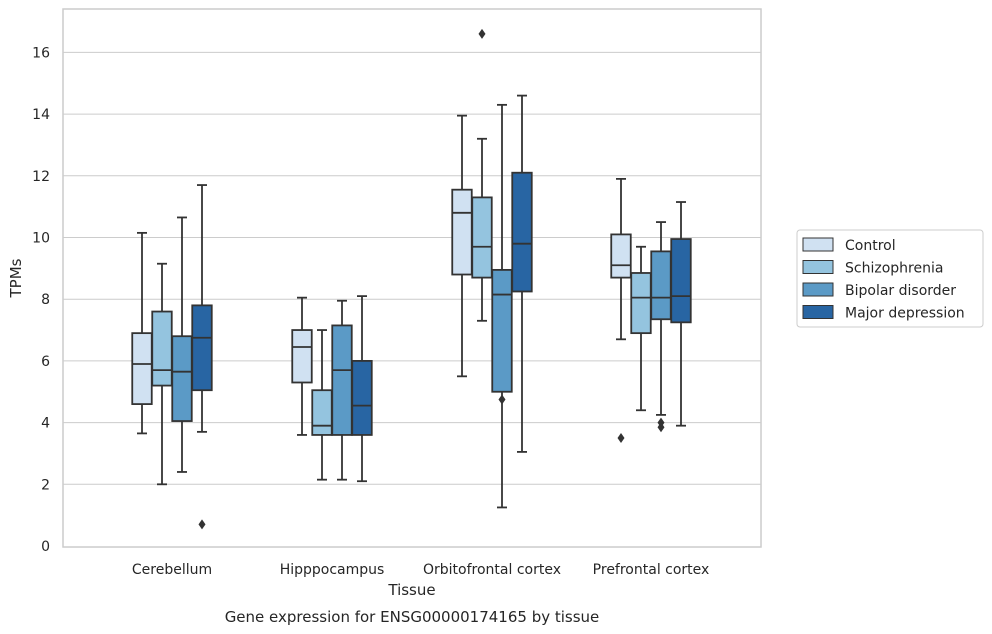 The image size is (992, 634). What do you see at coordinates (870, 246) in the screenshot?
I see `legend-label: Control` at bounding box center [870, 246].